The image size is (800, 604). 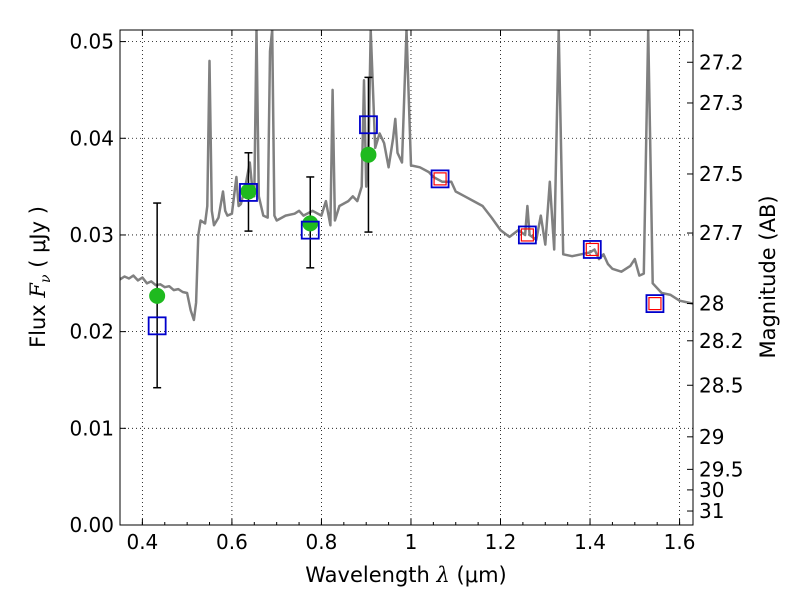 What do you see at coordinates (46, 278) in the screenshot?
I see `y-axis-label-symbol-sub: ν` at bounding box center [46, 278].